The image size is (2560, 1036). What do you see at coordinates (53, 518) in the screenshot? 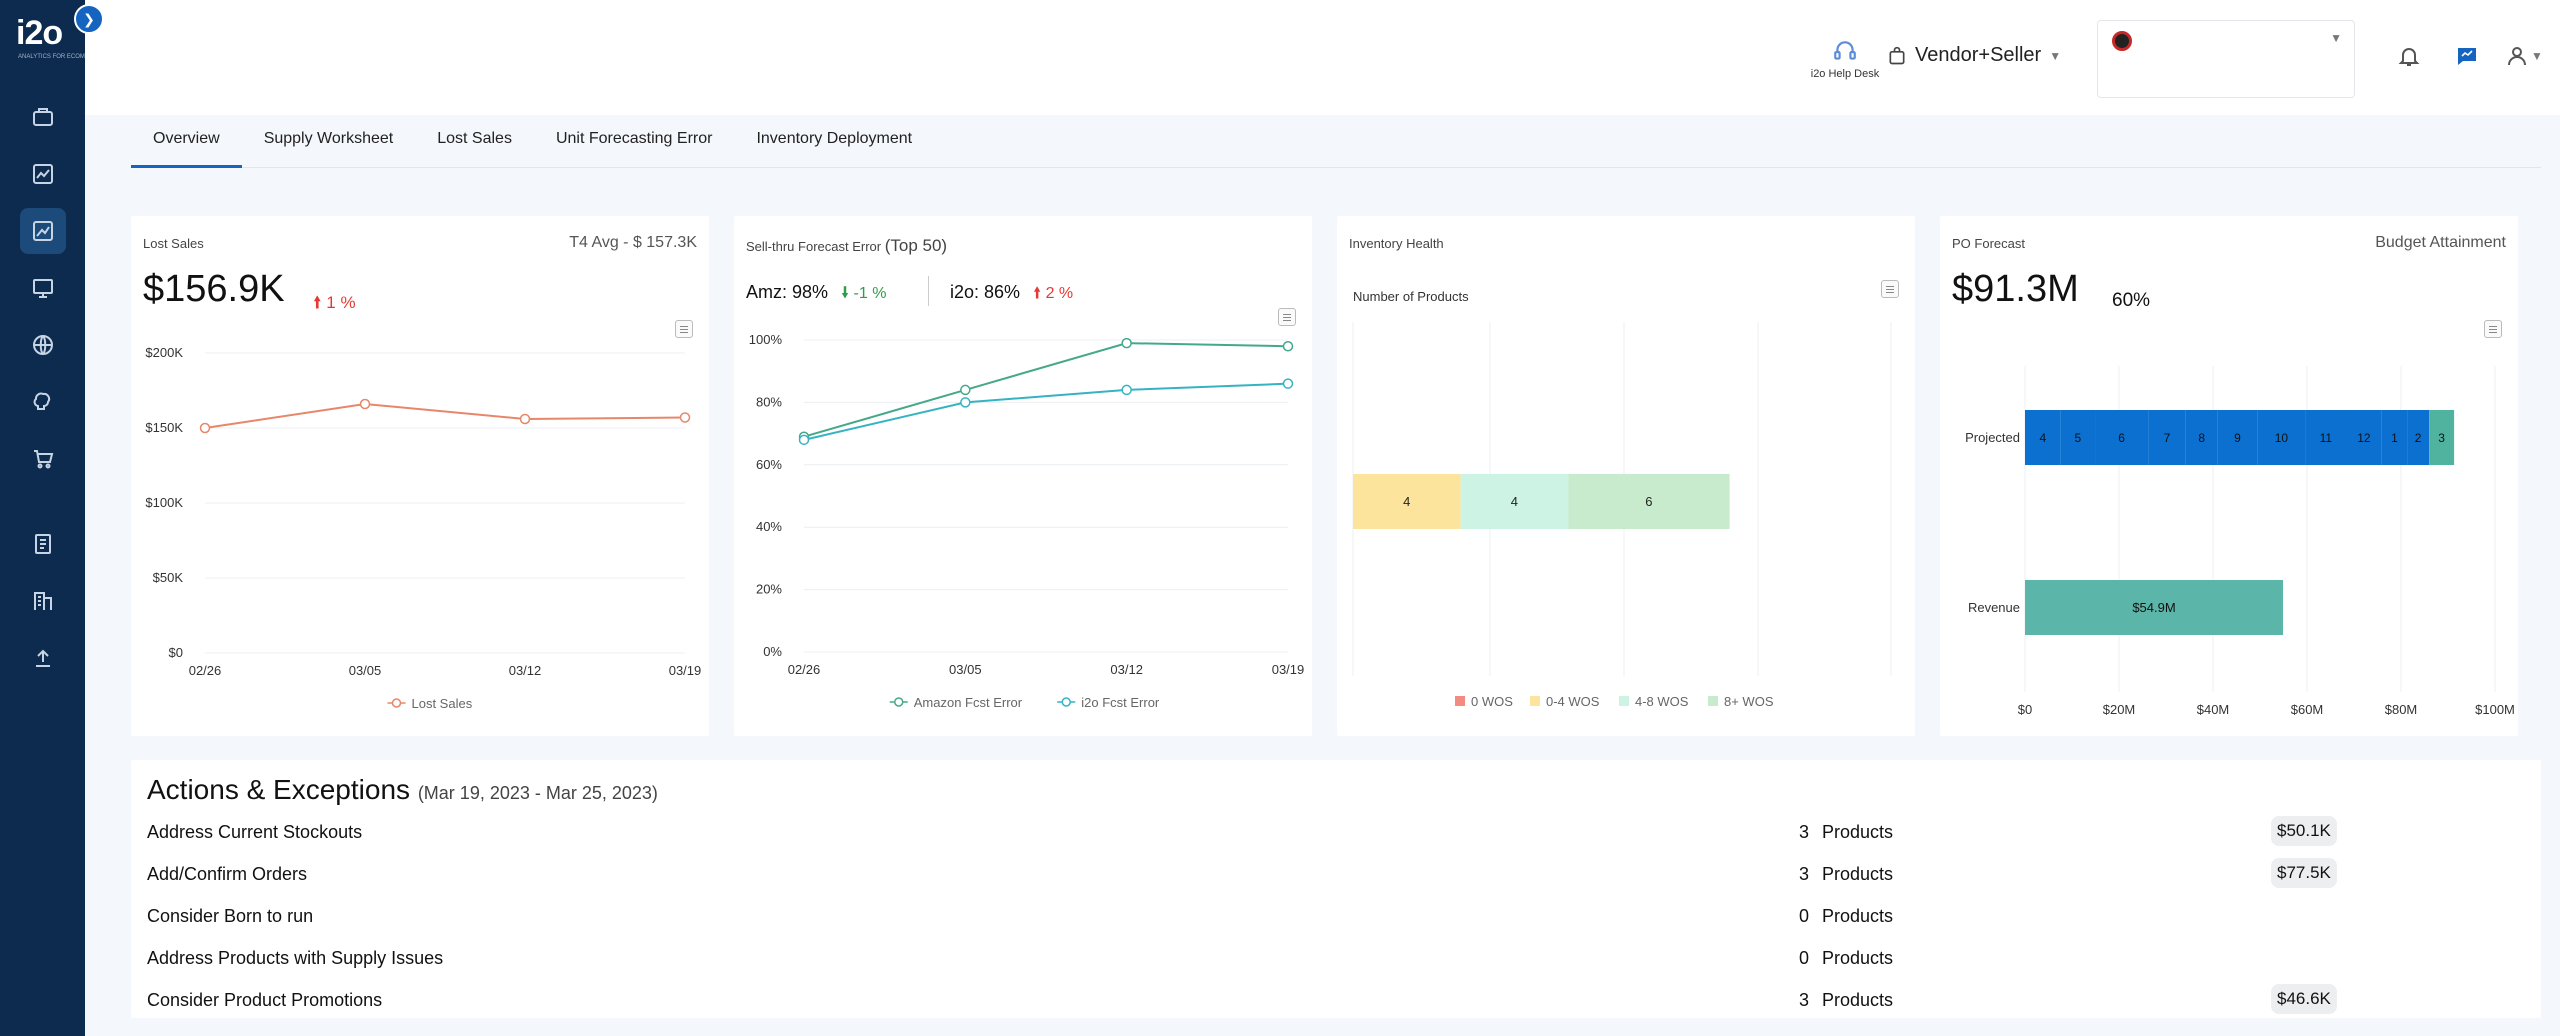
I see `sidebar: i2o ANALYTICS FOR ECOMMERCE ❯` at bounding box center [53, 518].